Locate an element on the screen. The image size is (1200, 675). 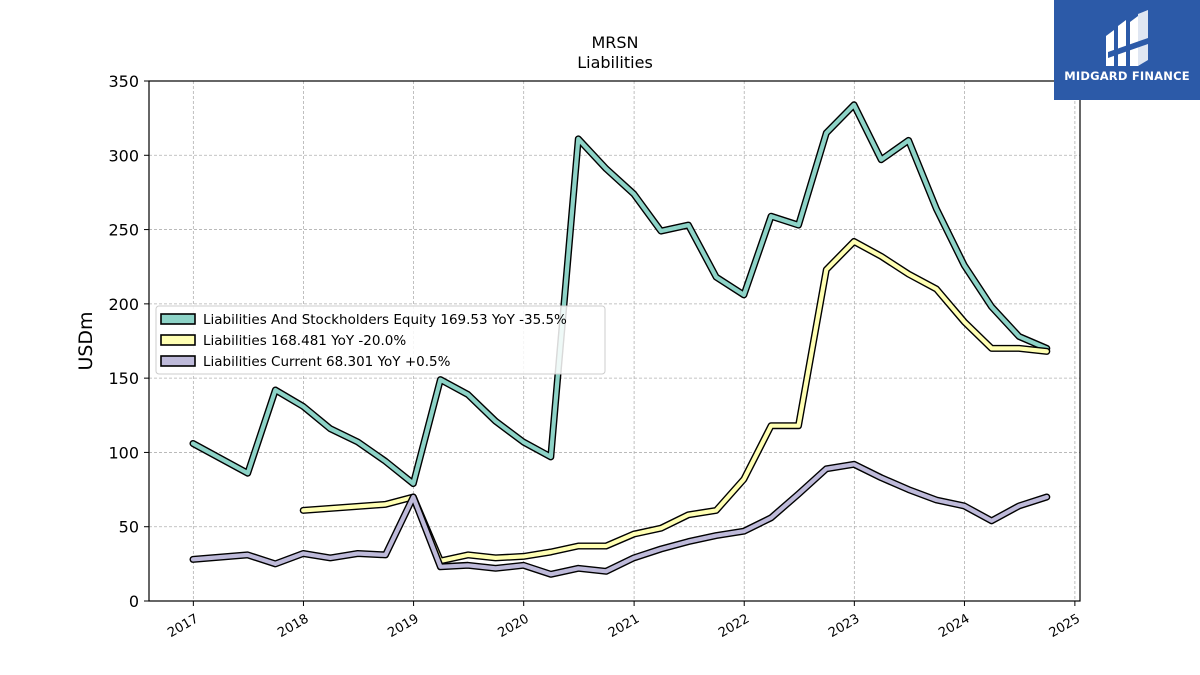
legend-box is located at coordinates (380, 340).